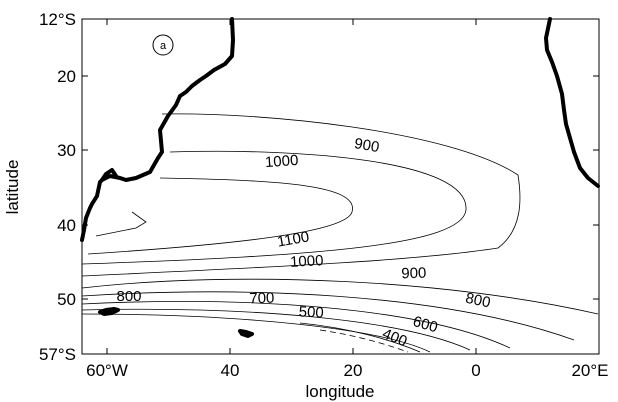  I want to click on contour-label-1000-lower: 1000, so click(307, 261).